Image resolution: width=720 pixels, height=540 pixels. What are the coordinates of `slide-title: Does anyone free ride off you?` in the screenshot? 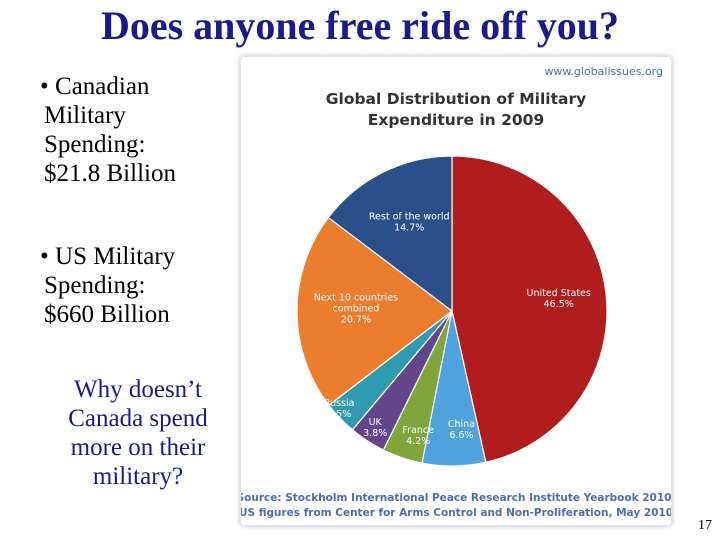 It's located at (360, 25).